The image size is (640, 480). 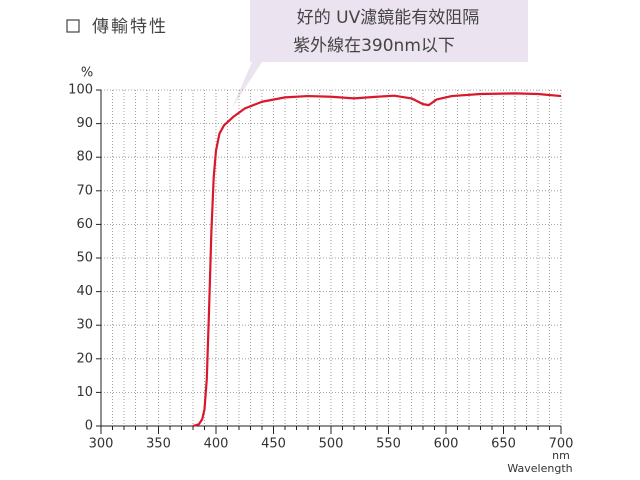 I want to click on annotation-line: 紫外線在390nm以下, so click(x=374, y=46).